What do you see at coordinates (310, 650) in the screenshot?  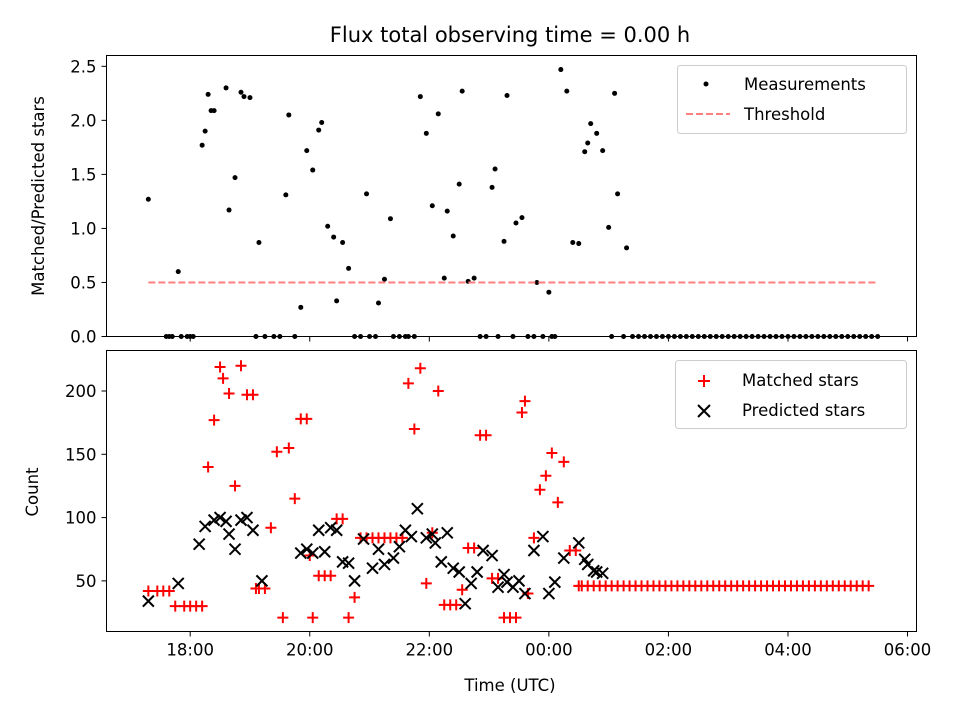 I see `x-tick-label: 20:00` at bounding box center [310, 650].